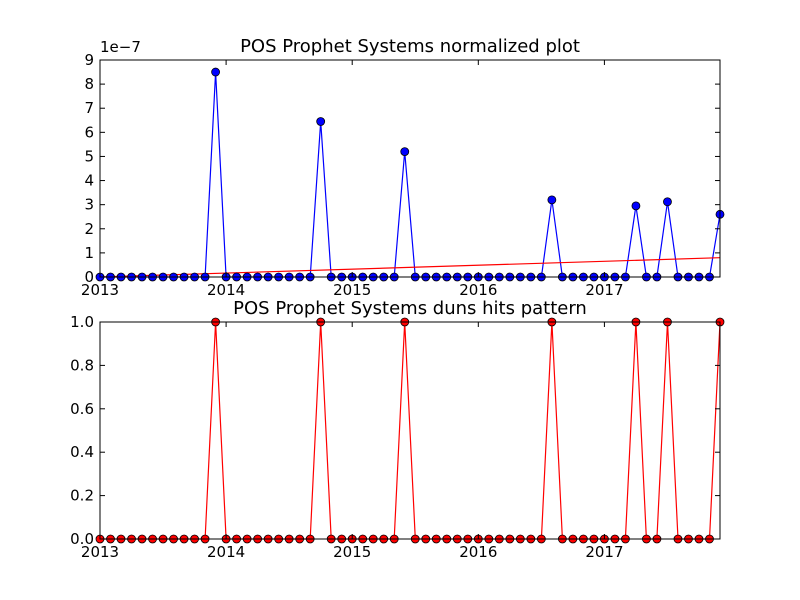  Describe the element at coordinates (410, 308) in the screenshot. I see `chart-title: POS Prophet Systems duns hits pattern` at that location.